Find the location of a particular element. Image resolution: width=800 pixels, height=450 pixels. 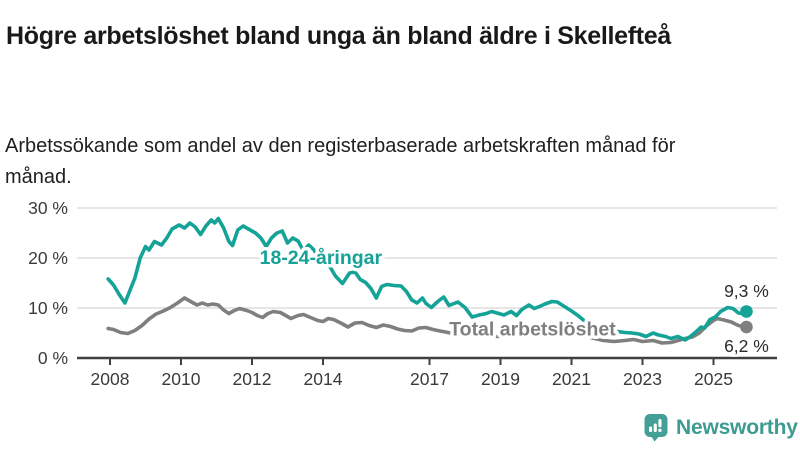

x-axis-label-2021: 2021 is located at coordinates (571, 379).